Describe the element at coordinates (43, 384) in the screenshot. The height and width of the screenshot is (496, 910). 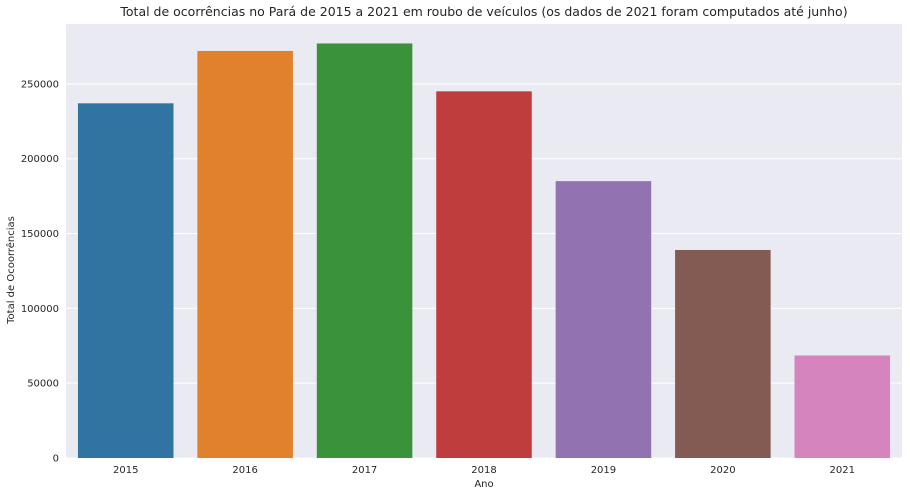
I see `y-tick-label: 50000` at that location.